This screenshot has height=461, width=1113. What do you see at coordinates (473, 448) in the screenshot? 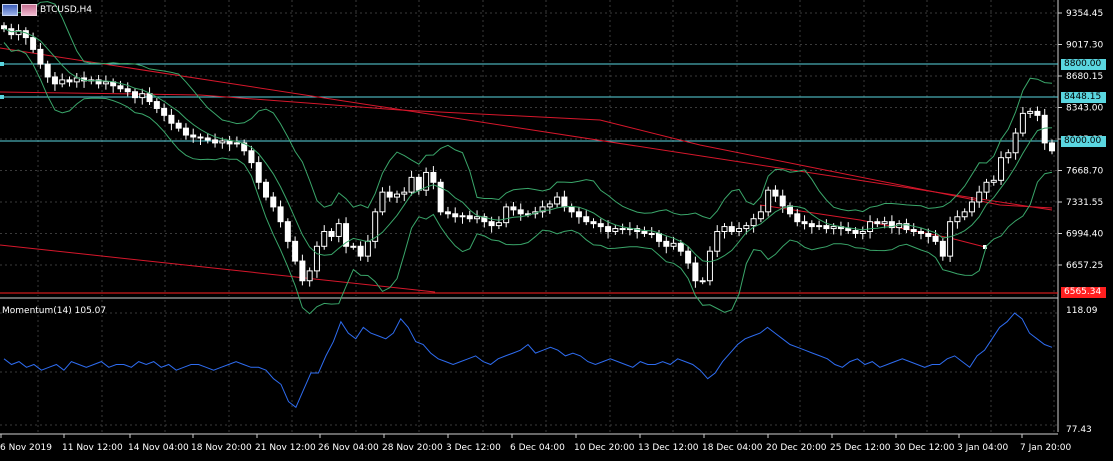
I see `time-axis-label: 3 Dec 12:00` at bounding box center [473, 448].